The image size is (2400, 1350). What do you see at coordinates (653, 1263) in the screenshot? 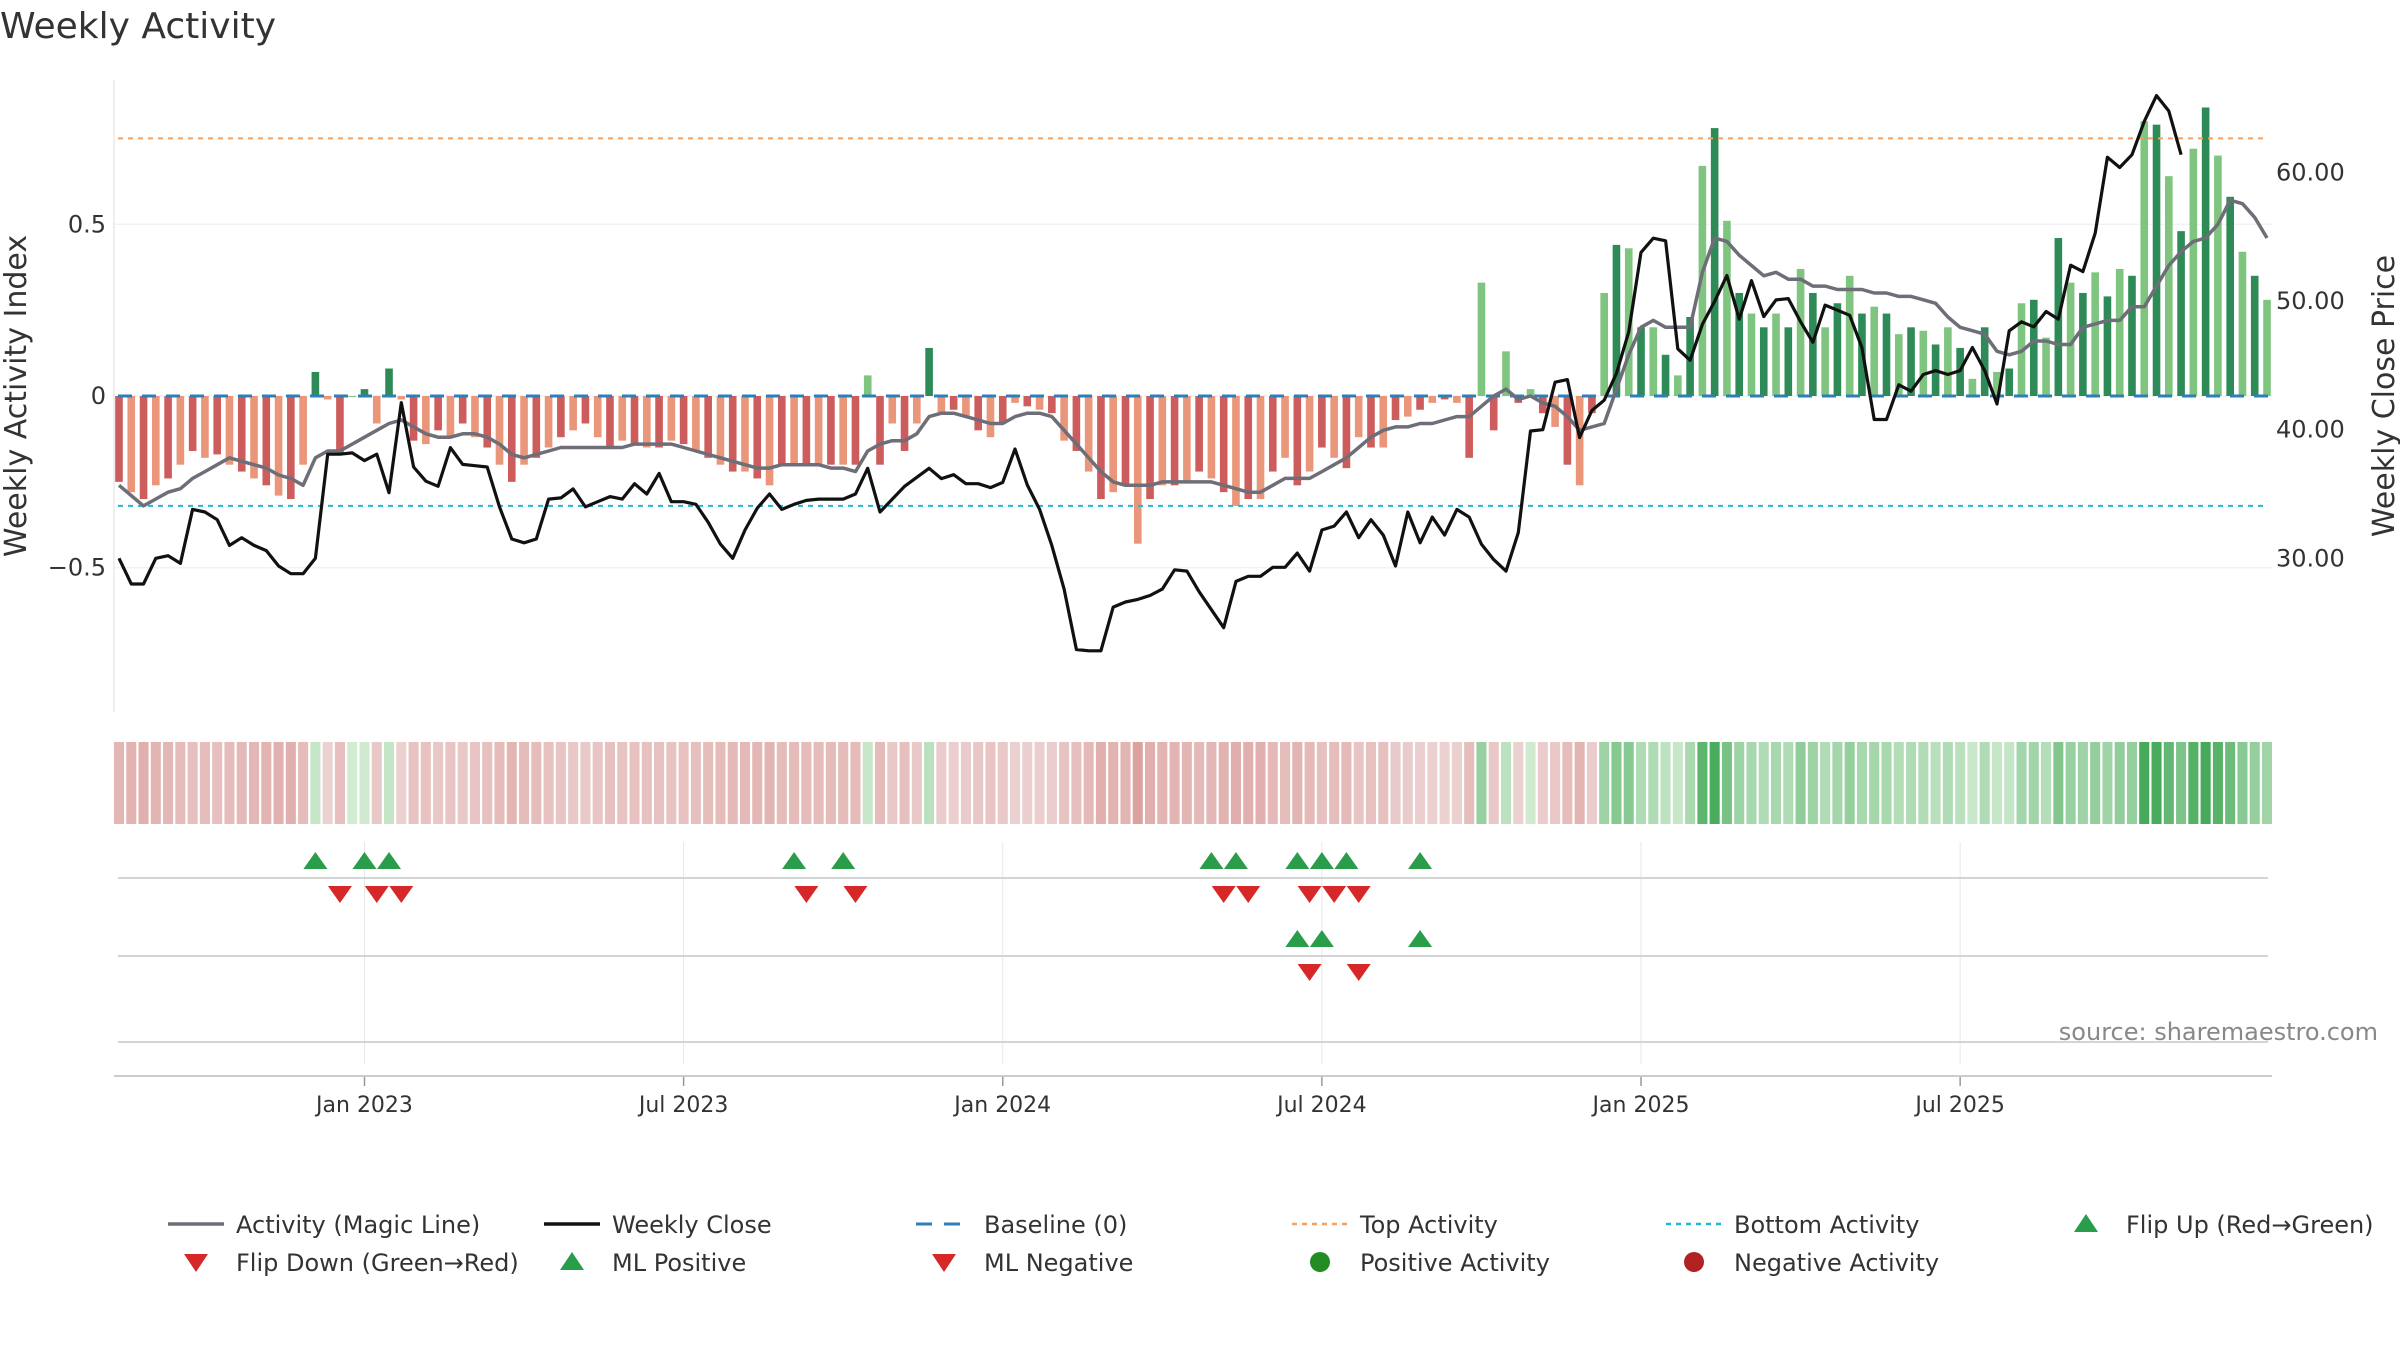
I see `legend-item: ML Positive` at bounding box center [653, 1263].